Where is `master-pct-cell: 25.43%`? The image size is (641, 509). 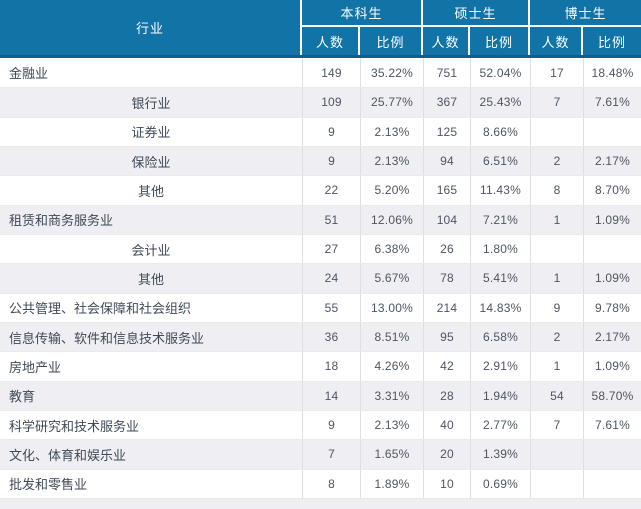
master-pct-cell: 25.43% is located at coordinates (500, 102).